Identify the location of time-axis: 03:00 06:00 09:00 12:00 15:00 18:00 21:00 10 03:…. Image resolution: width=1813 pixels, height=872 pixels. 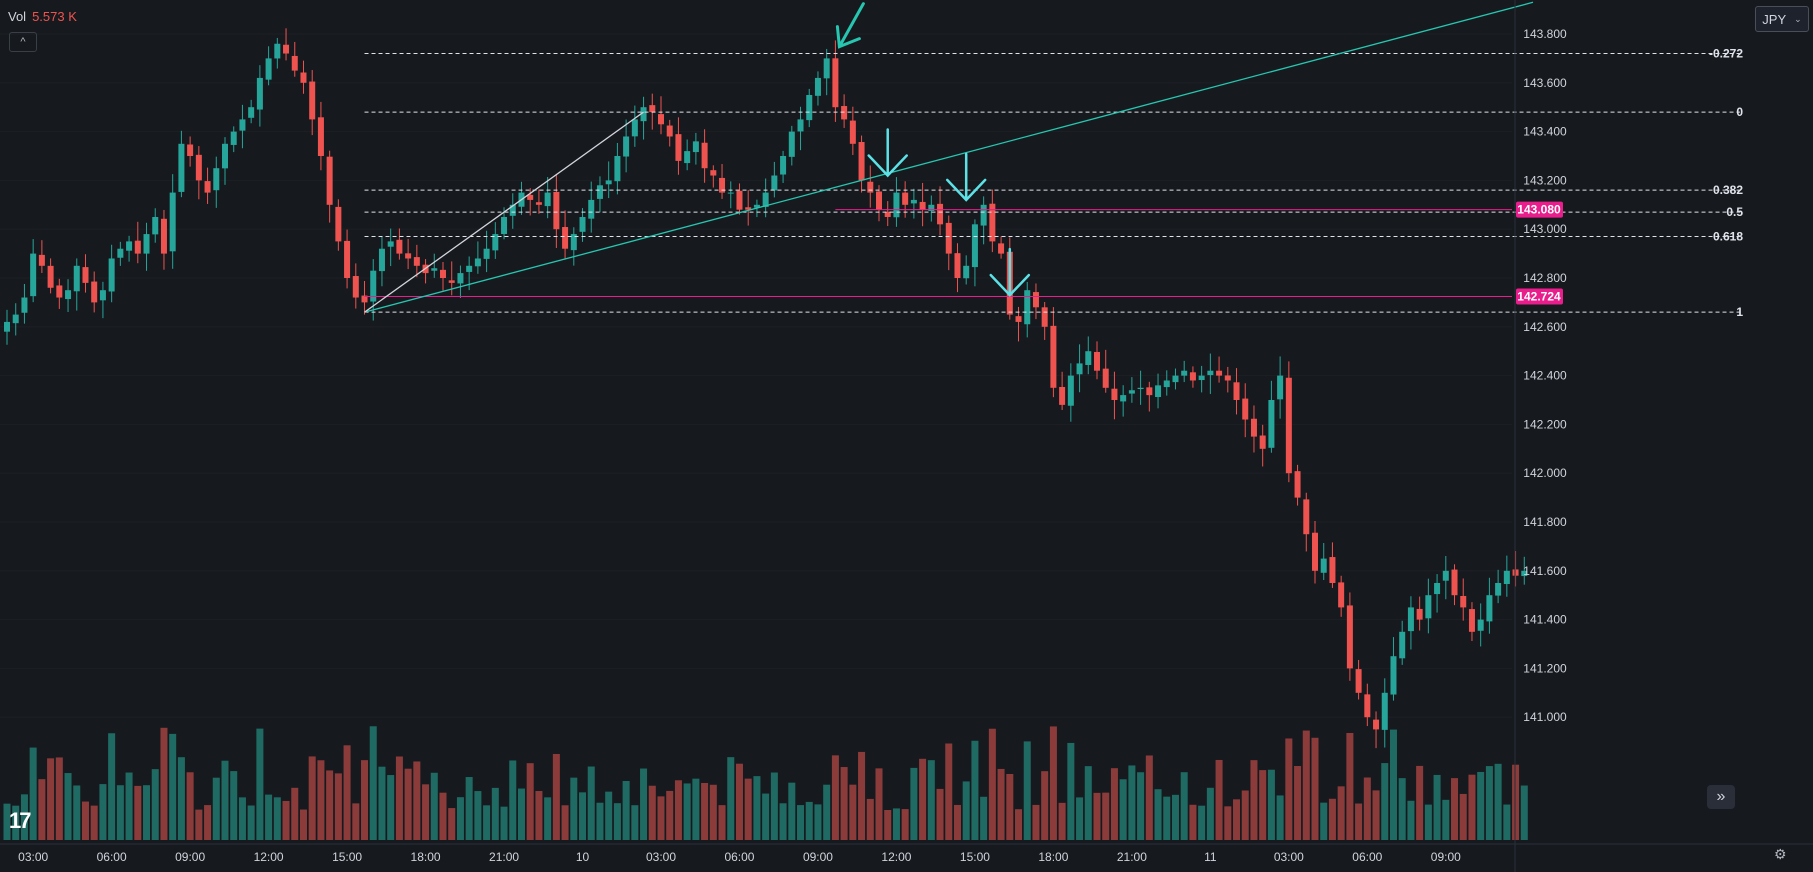
(906, 853).